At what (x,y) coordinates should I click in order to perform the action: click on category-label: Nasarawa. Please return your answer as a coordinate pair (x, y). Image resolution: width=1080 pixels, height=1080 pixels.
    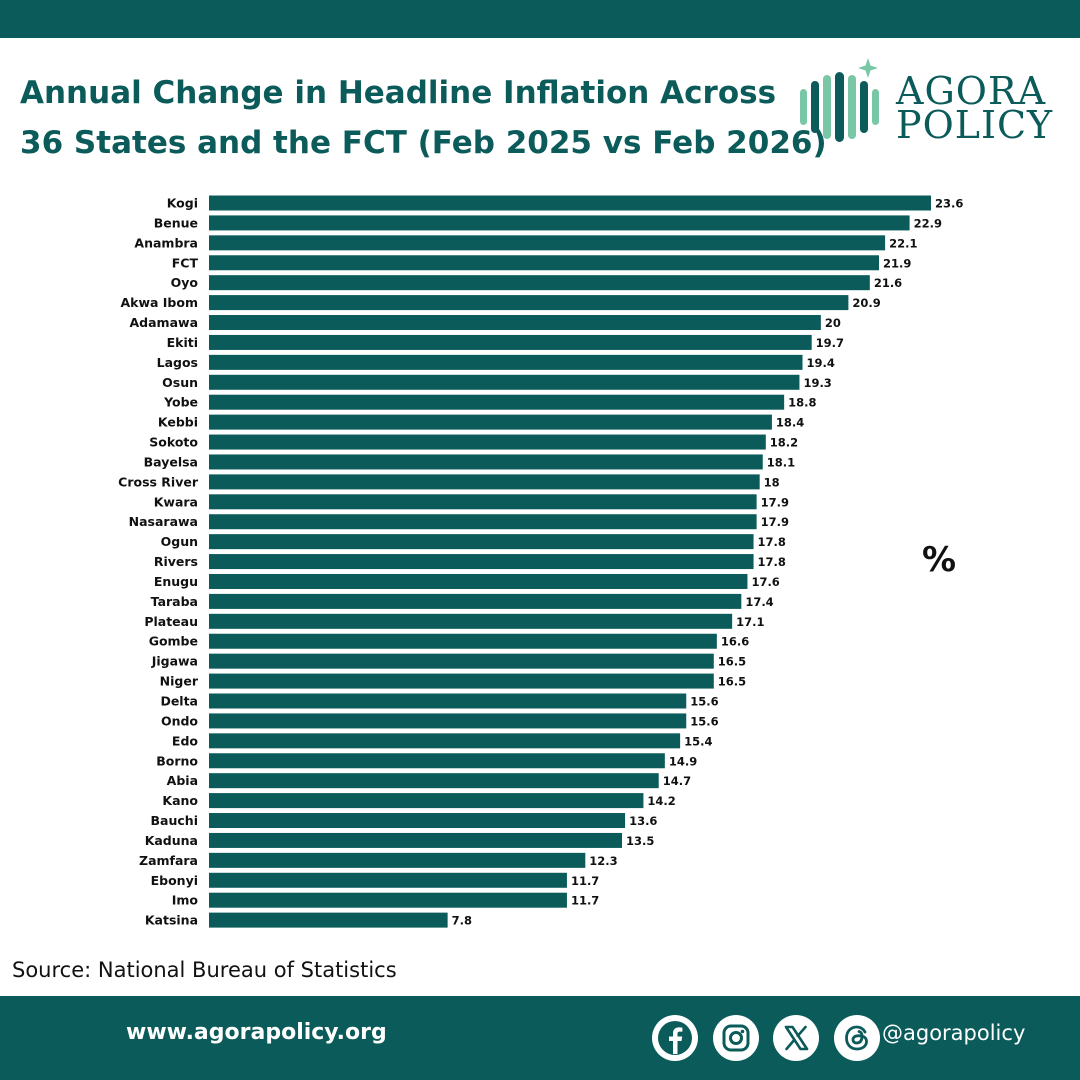
    Looking at the image, I should click on (163, 521).